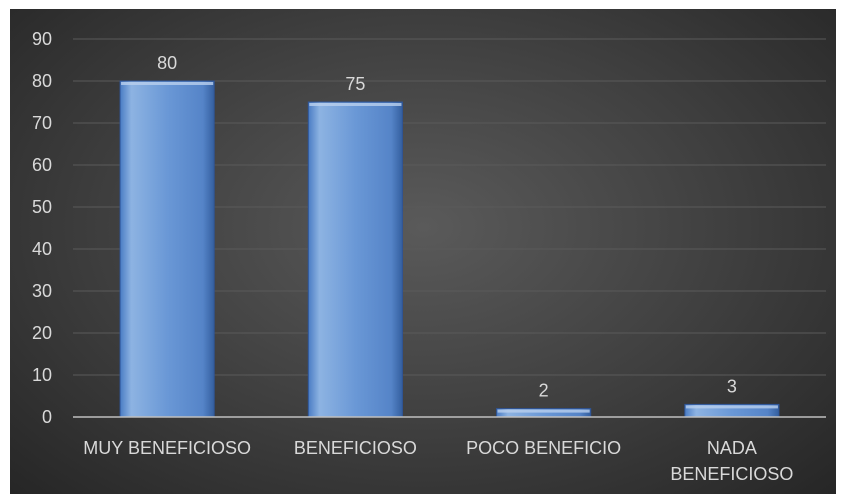  What do you see at coordinates (42, 228) in the screenshot?
I see `y-axis-tick-labels: 0 10 20 30 40 50 60 70 80 90` at bounding box center [42, 228].